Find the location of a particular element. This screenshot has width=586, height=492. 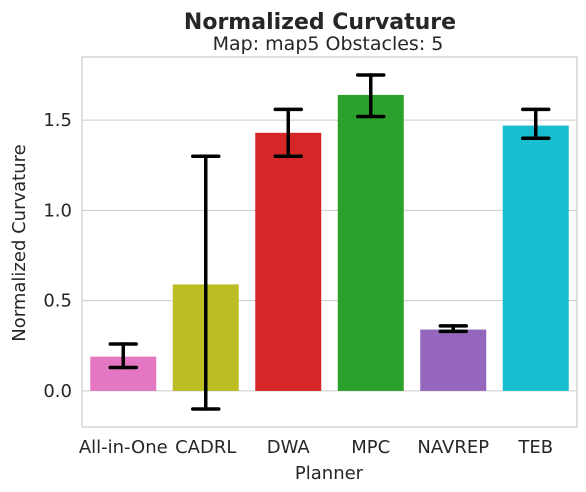

y-tick-labels: 0.0 0.5 1.0 1.5 is located at coordinates (57, 256).